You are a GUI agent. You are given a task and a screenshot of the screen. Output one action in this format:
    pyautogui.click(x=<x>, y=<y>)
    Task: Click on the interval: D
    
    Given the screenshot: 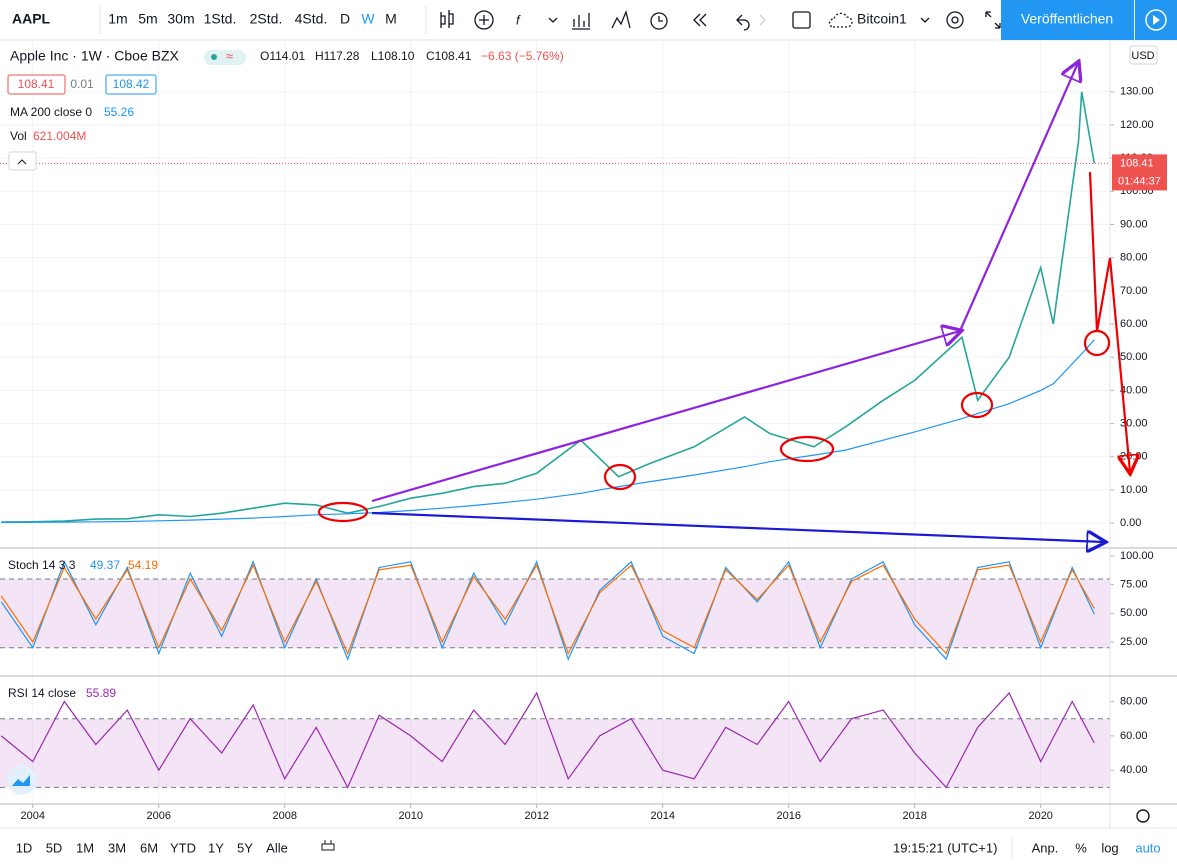 What is the action you would take?
    pyautogui.click(x=345, y=19)
    